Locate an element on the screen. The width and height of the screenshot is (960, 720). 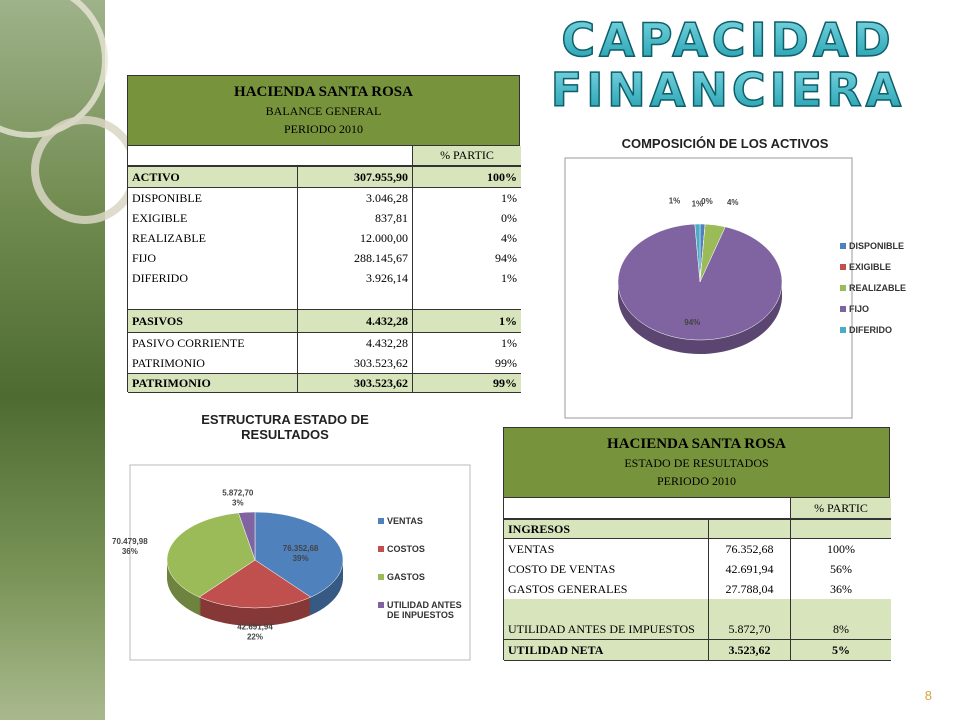
data-label: 70.479,98 is located at coordinates (130, 541).